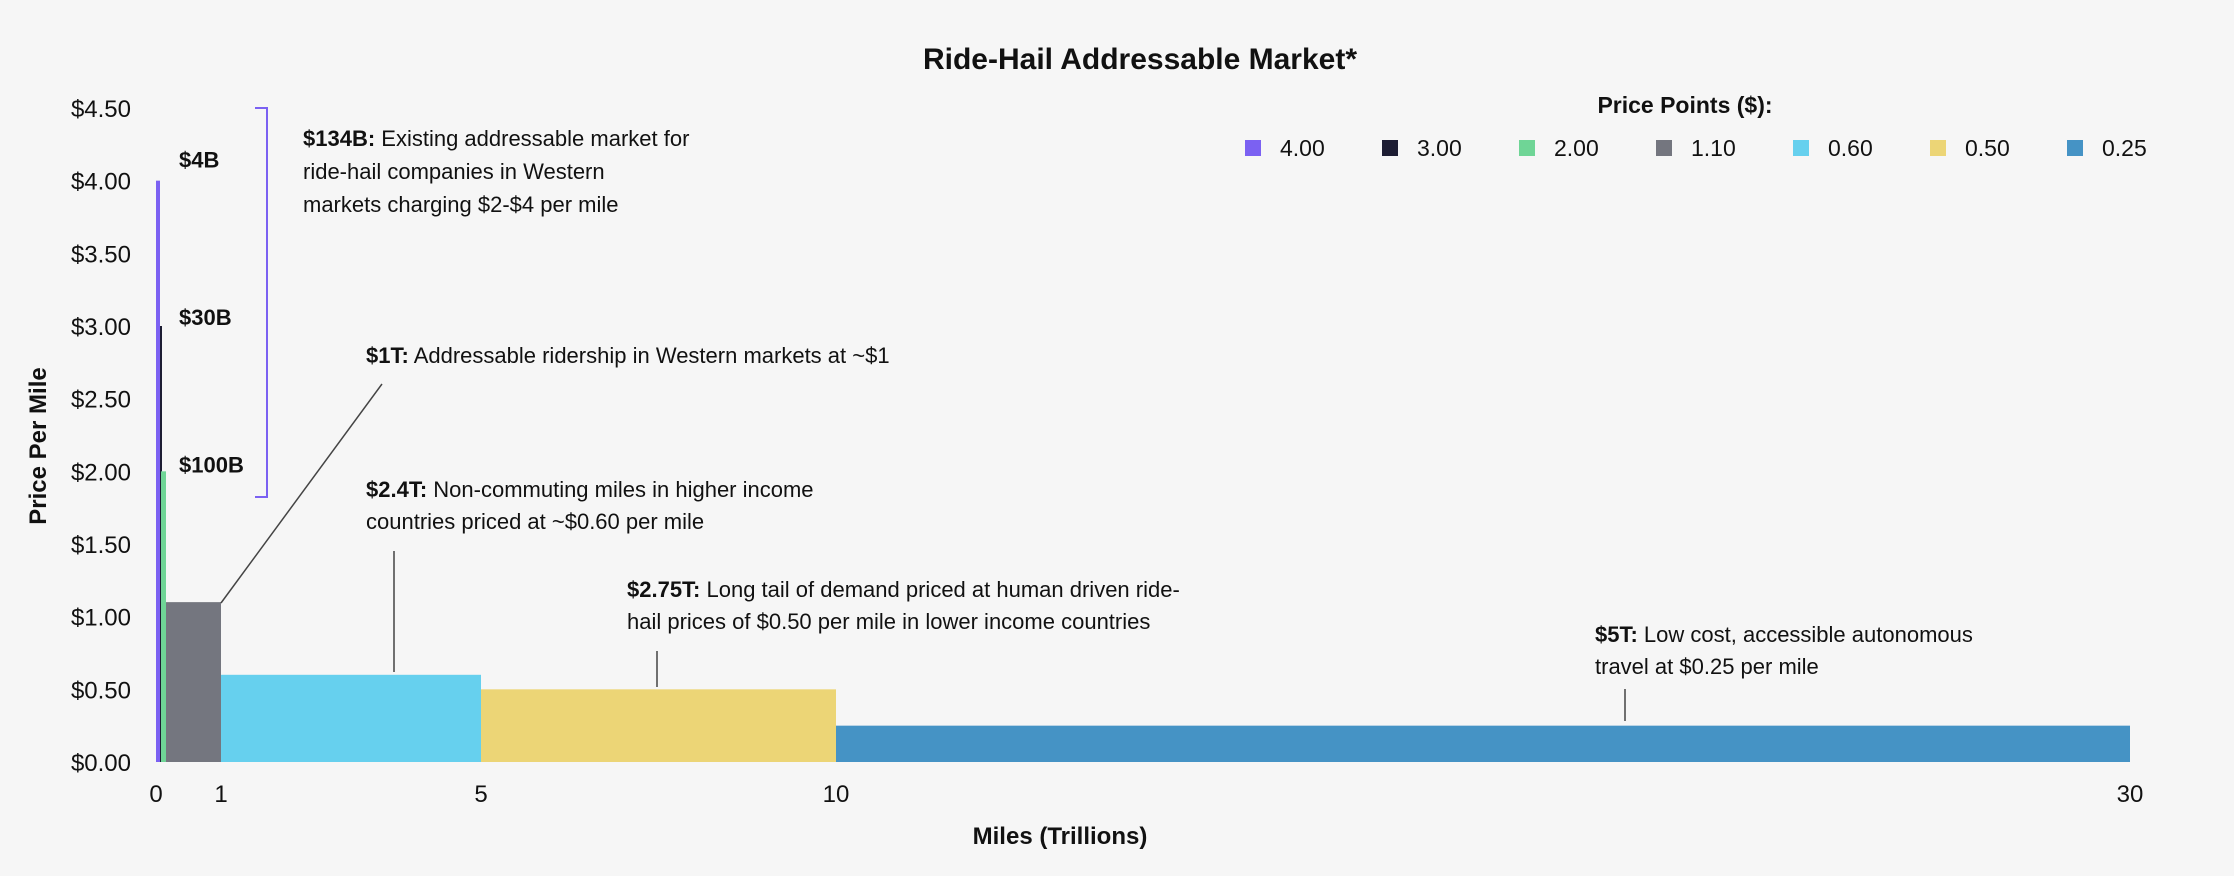 The width and height of the screenshot is (2234, 876). I want to click on annotation-134b-bold: $134B:, so click(339, 138).